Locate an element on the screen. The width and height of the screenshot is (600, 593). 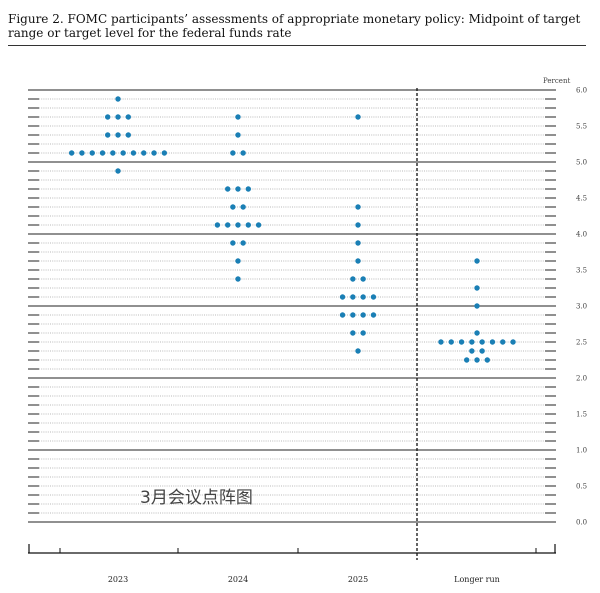
y-tick-label: 6.0 is located at coordinates (581, 91).